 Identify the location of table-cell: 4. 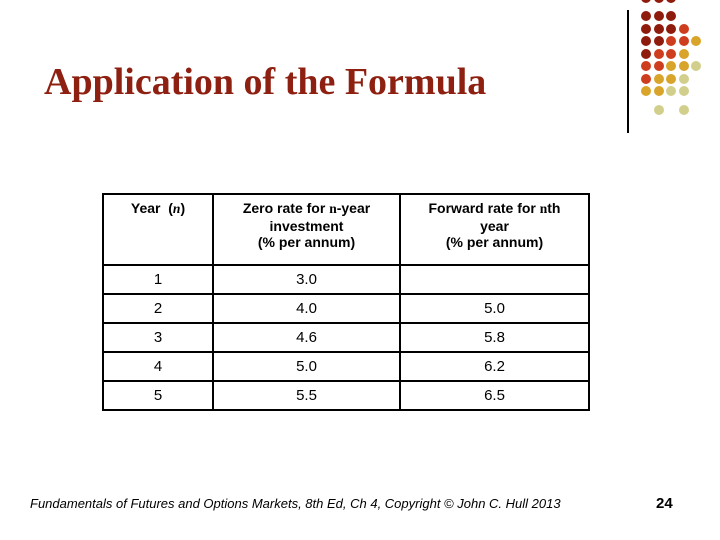
(158, 366).